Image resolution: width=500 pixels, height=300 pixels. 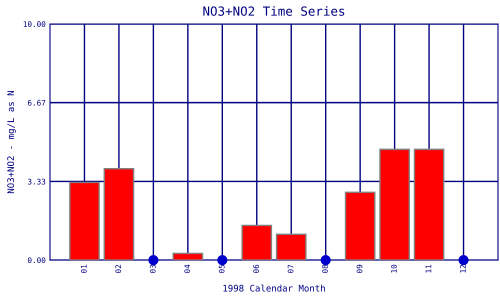 What do you see at coordinates (273, 11) in the screenshot?
I see `chart-title: NO3+NO2 Time Series` at bounding box center [273, 11].